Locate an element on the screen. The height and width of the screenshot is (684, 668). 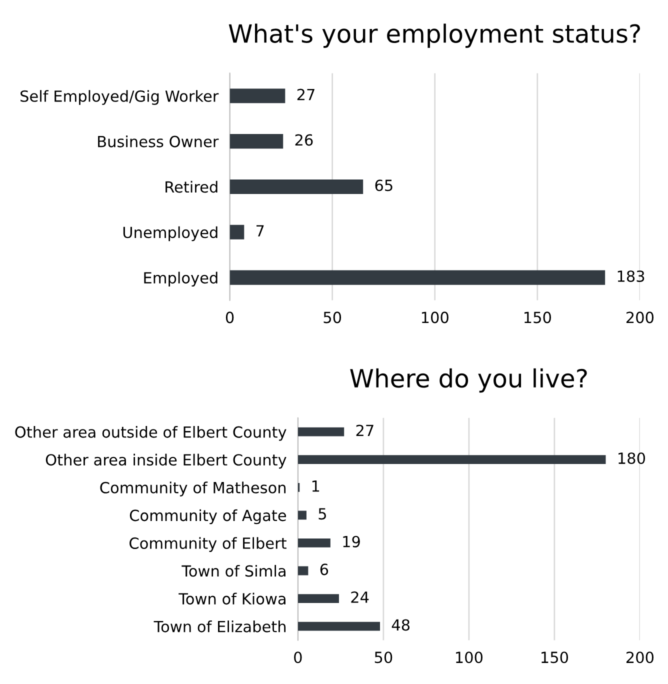
y-tick-label: Other area inside Elbert County is located at coordinates (166, 461).